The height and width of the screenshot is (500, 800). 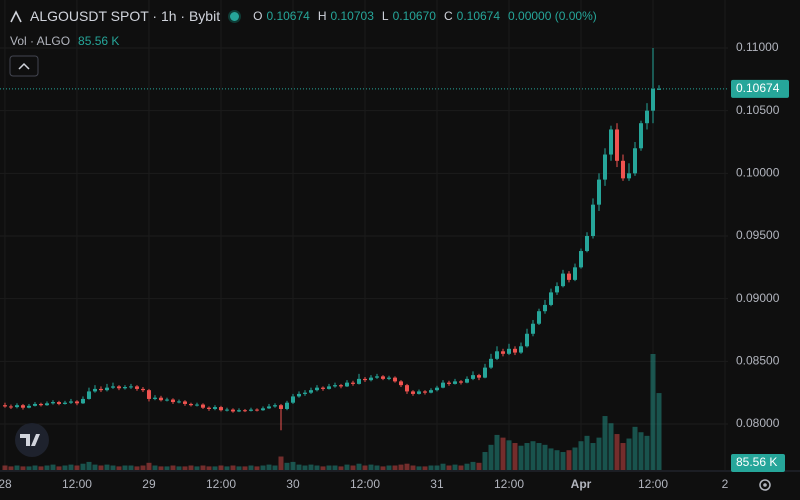 What do you see at coordinates (581, 484) in the screenshot?
I see `x-tick-label: Apr` at bounding box center [581, 484].